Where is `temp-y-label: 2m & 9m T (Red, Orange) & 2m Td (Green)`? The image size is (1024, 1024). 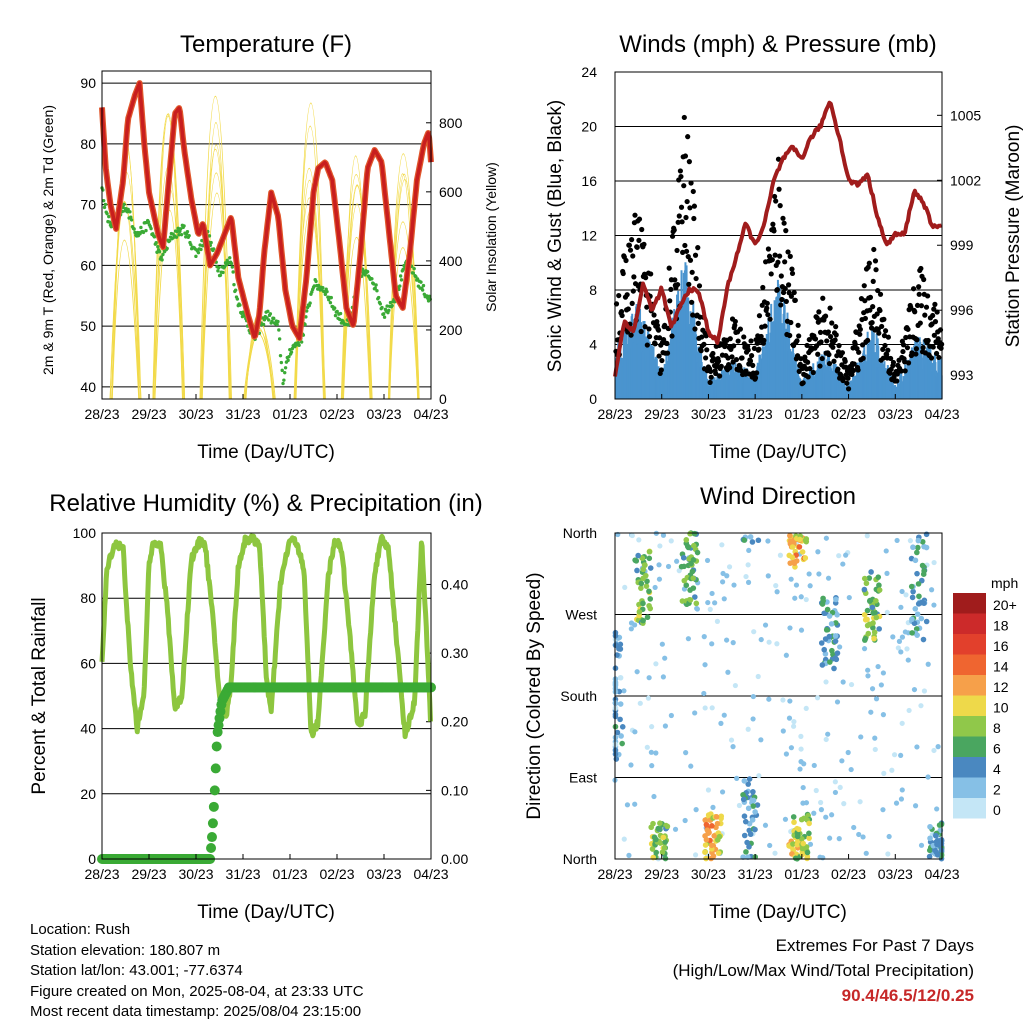 temp-y-label: 2m & 9m T (Red, Orange) & 2m Td (Green) is located at coordinates (48, 240).